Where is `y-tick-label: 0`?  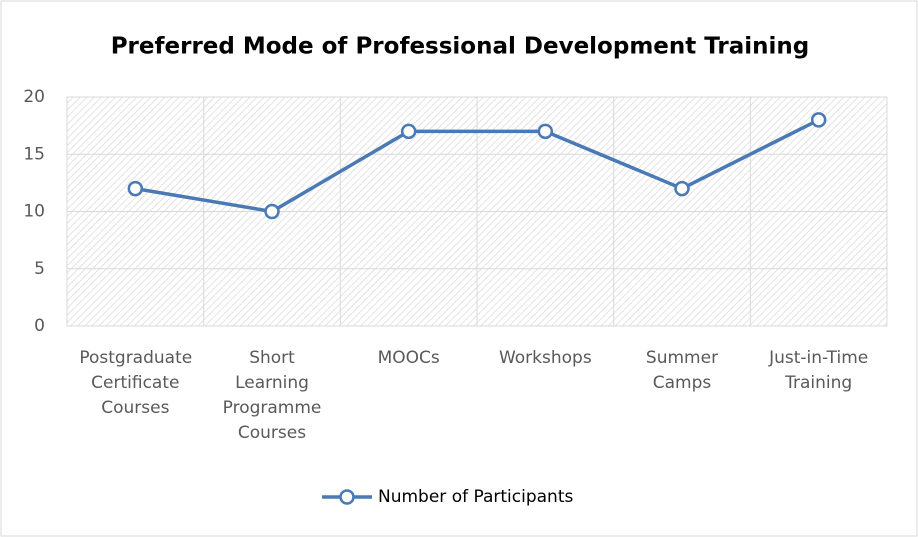
y-tick-label: 0 is located at coordinates (39, 326).